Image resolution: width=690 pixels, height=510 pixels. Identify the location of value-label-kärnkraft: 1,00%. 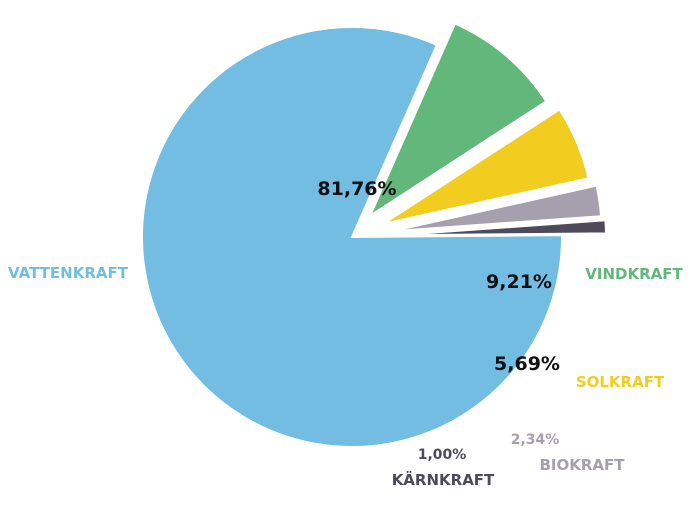
(442, 455).